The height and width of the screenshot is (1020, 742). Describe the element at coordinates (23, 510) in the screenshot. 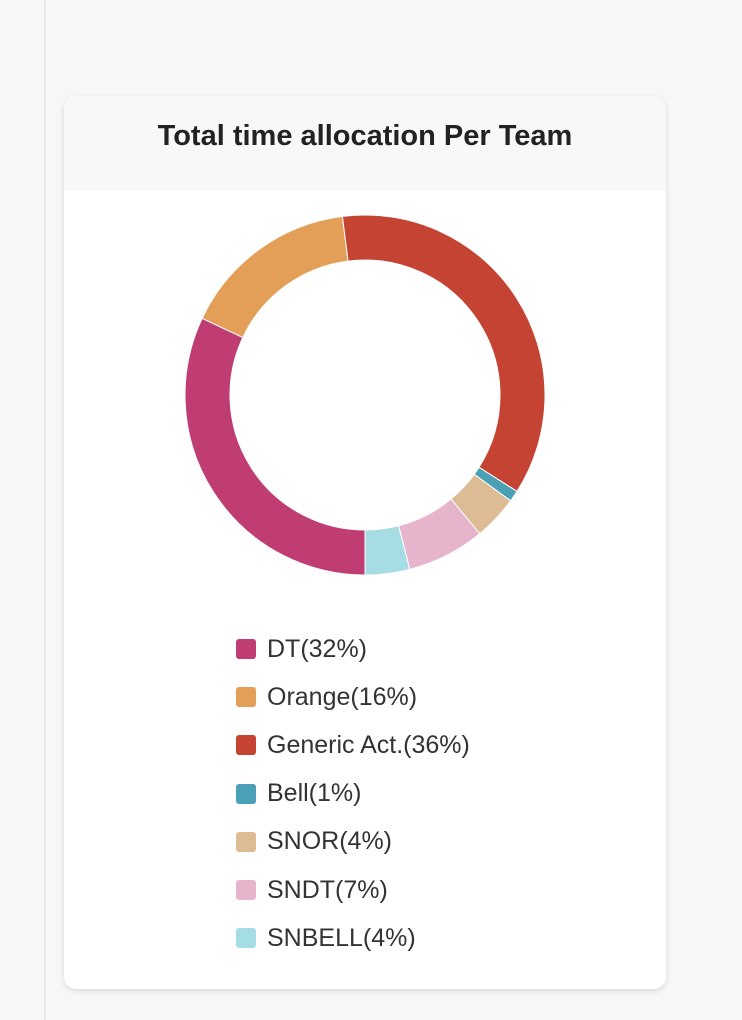

I see `left-sidebar-edge` at that location.